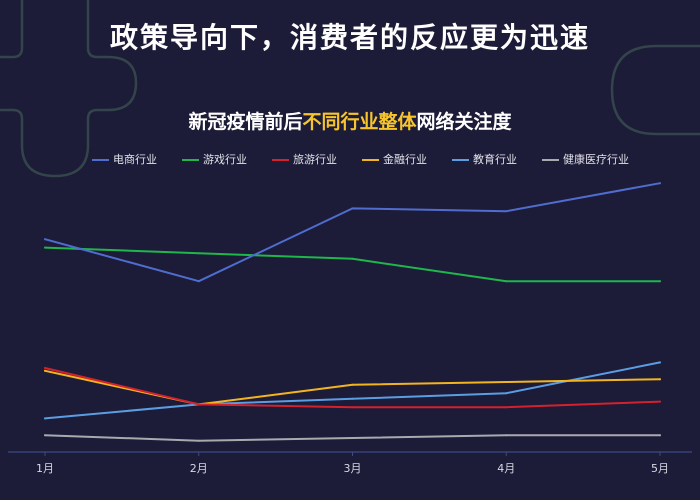 This screenshot has width=700, height=500. I want to click on series-healthcare, so click(352, 438).